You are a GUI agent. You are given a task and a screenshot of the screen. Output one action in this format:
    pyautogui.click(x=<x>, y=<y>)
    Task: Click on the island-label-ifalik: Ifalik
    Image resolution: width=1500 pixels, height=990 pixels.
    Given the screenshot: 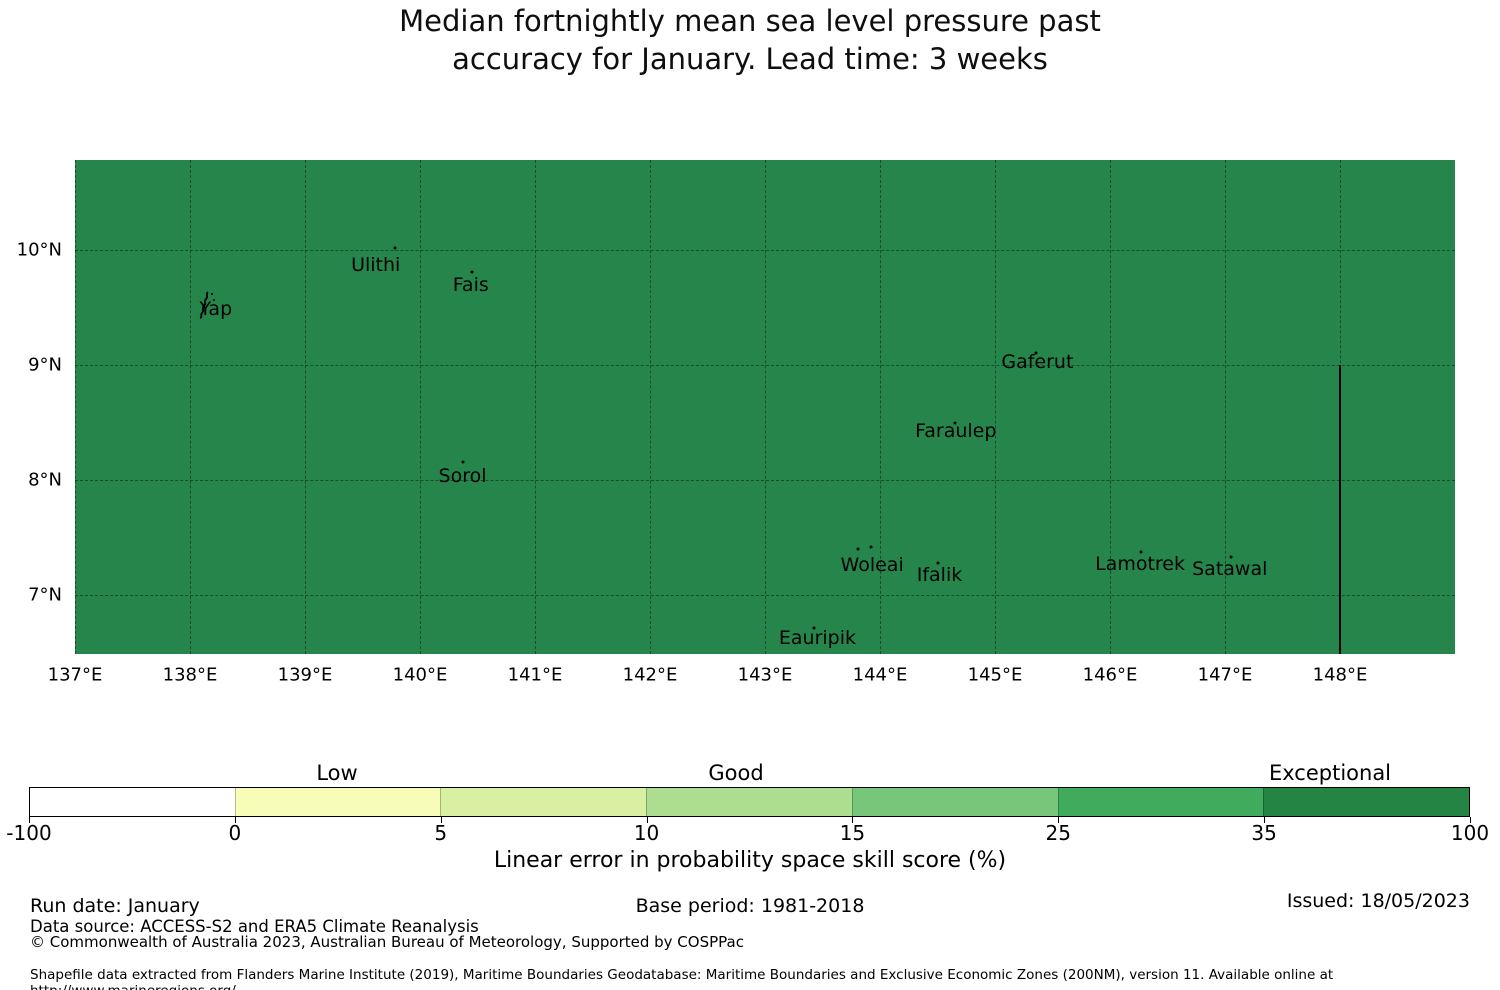 What is the action you would take?
    pyautogui.click(x=939, y=575)
    